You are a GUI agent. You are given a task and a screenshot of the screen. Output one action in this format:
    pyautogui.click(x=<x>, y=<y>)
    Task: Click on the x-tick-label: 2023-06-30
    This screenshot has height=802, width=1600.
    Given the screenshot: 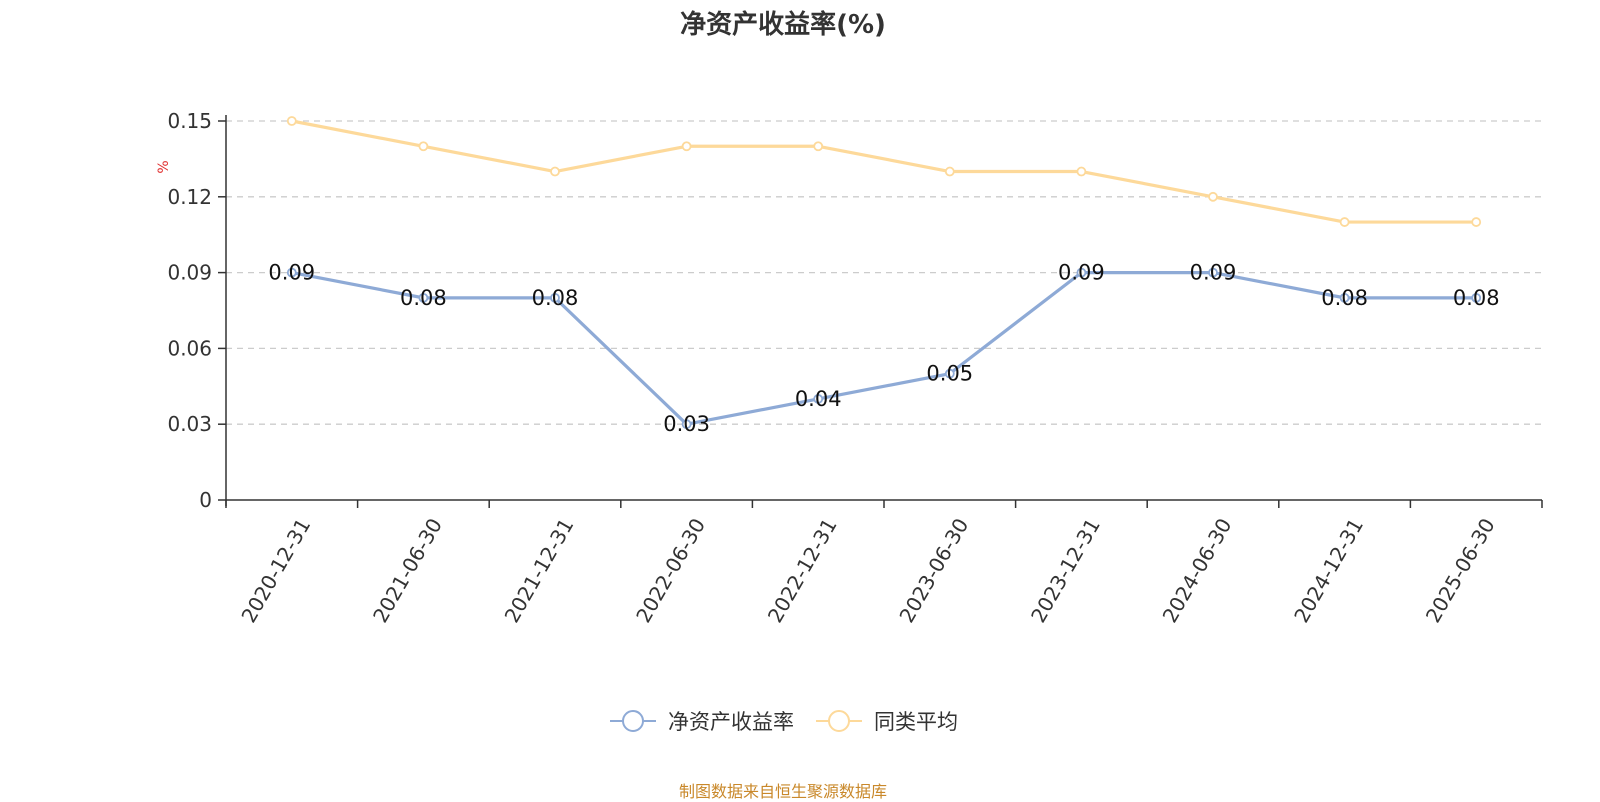 What is the action you would take?
    pyautogui.click(x=933, y=570)
    